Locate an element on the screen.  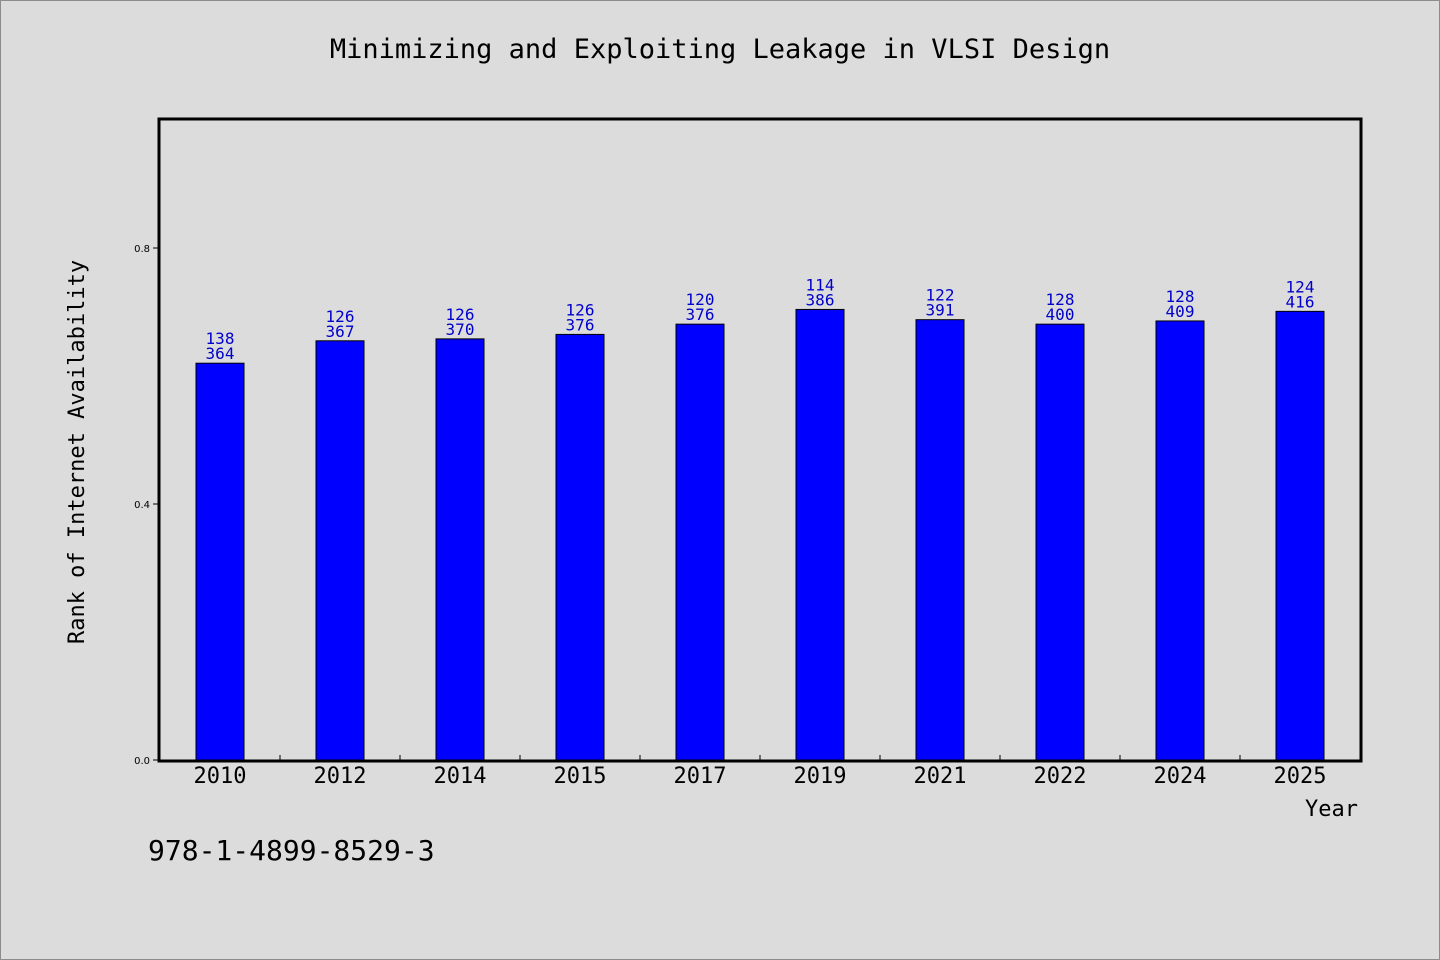
data-label-top-2025: 124 is located at coordinates (1300, 286).